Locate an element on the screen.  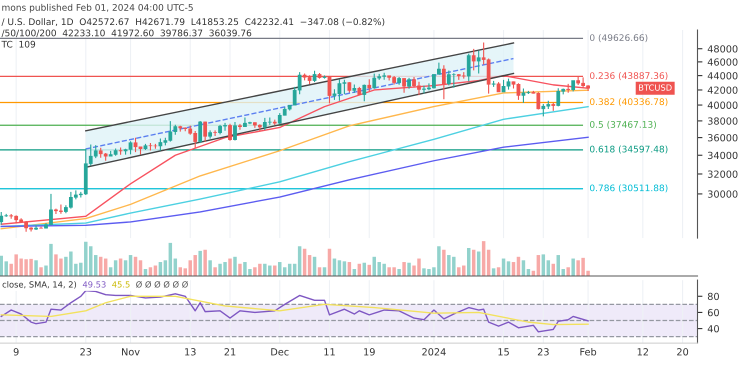
x-tick-label: 13 is located at coordinates (190, 352).